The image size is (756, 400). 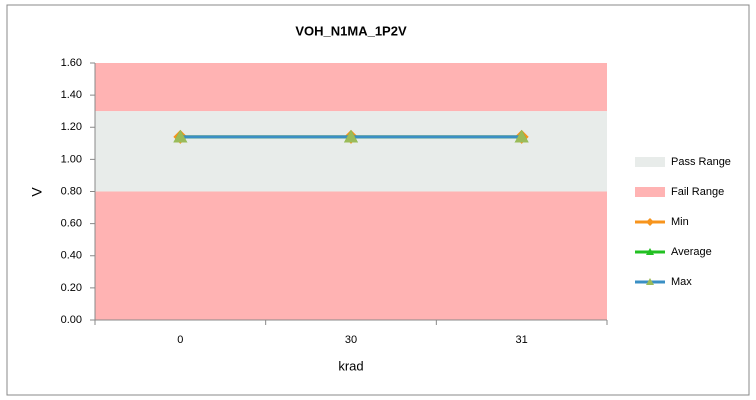 I want to click on legend-label: Pass Range, so click(x=701, y=162).